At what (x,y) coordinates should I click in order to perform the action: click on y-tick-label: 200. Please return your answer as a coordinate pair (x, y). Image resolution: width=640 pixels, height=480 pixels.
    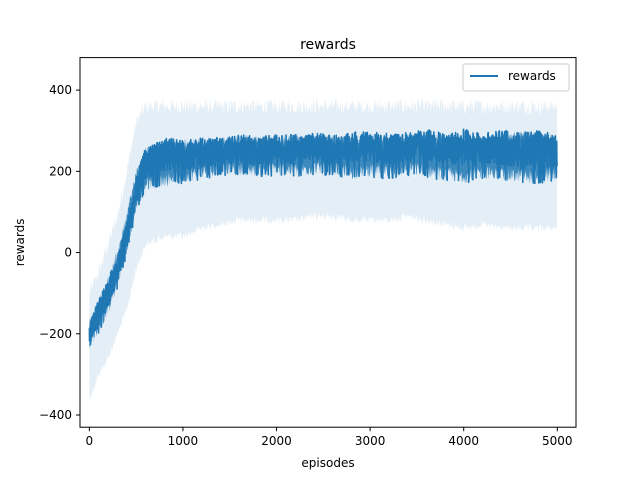
    Looking at the image, I should click on (60, 171).